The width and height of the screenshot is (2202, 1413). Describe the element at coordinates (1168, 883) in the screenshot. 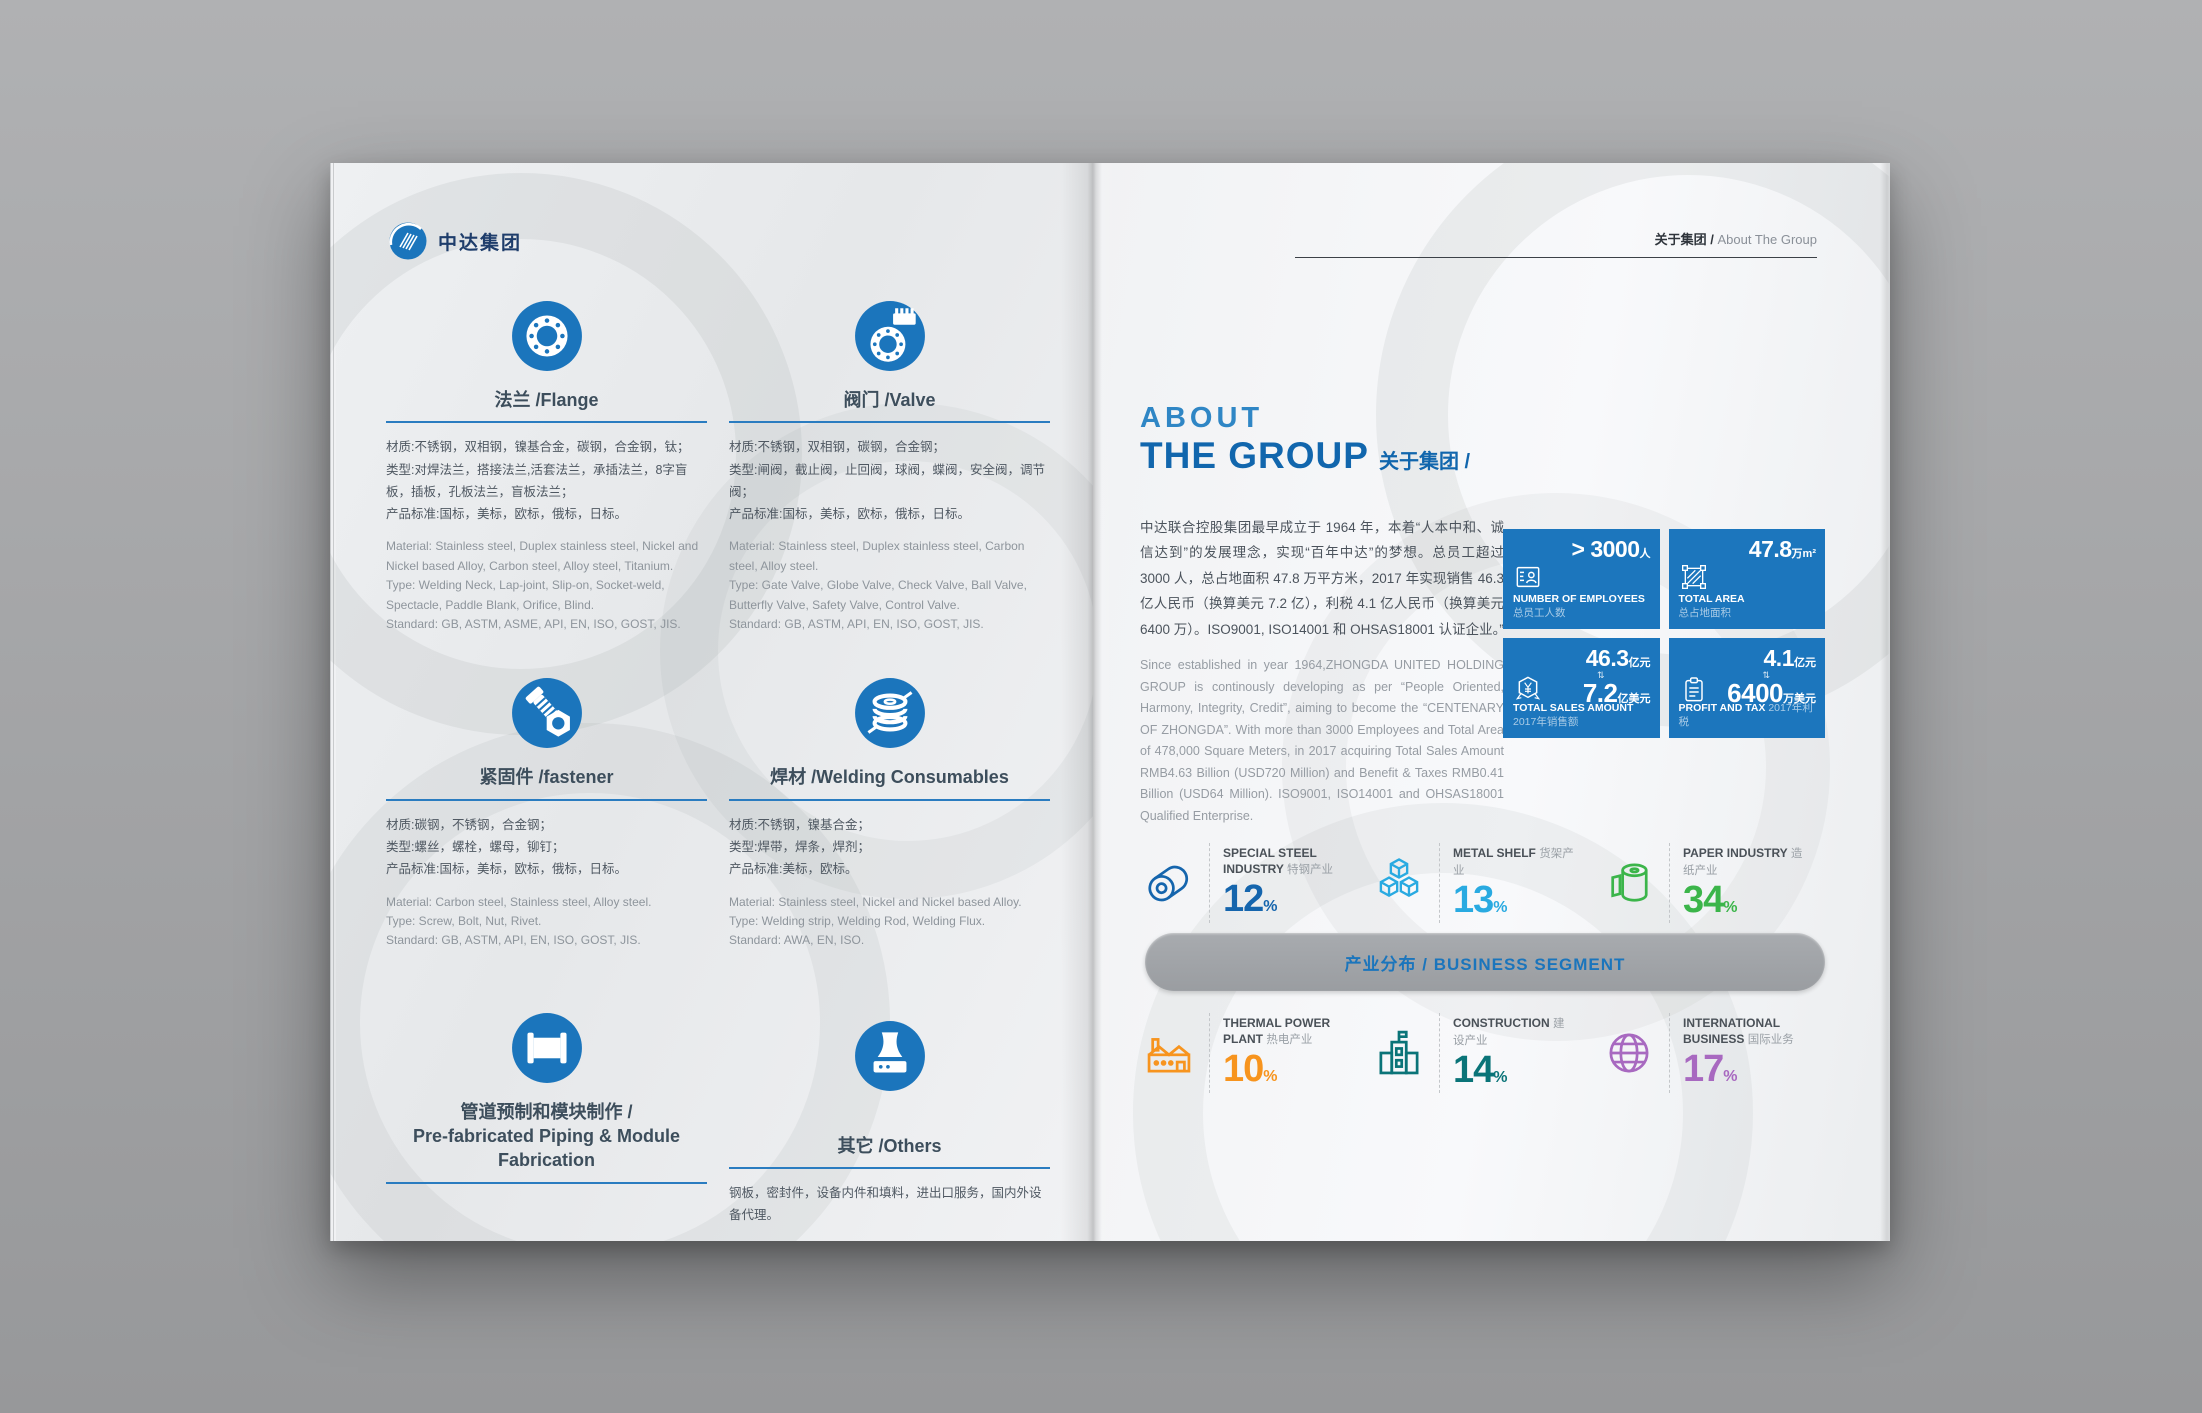

I see `steel-roll-icon` at that location.